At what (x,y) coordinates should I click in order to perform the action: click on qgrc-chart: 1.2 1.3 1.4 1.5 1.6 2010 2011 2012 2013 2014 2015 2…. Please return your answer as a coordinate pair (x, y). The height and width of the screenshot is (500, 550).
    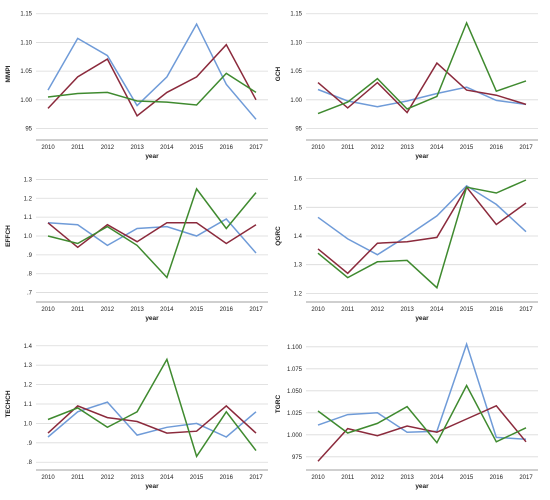
    Looking at the image, I should click on (406, 249).